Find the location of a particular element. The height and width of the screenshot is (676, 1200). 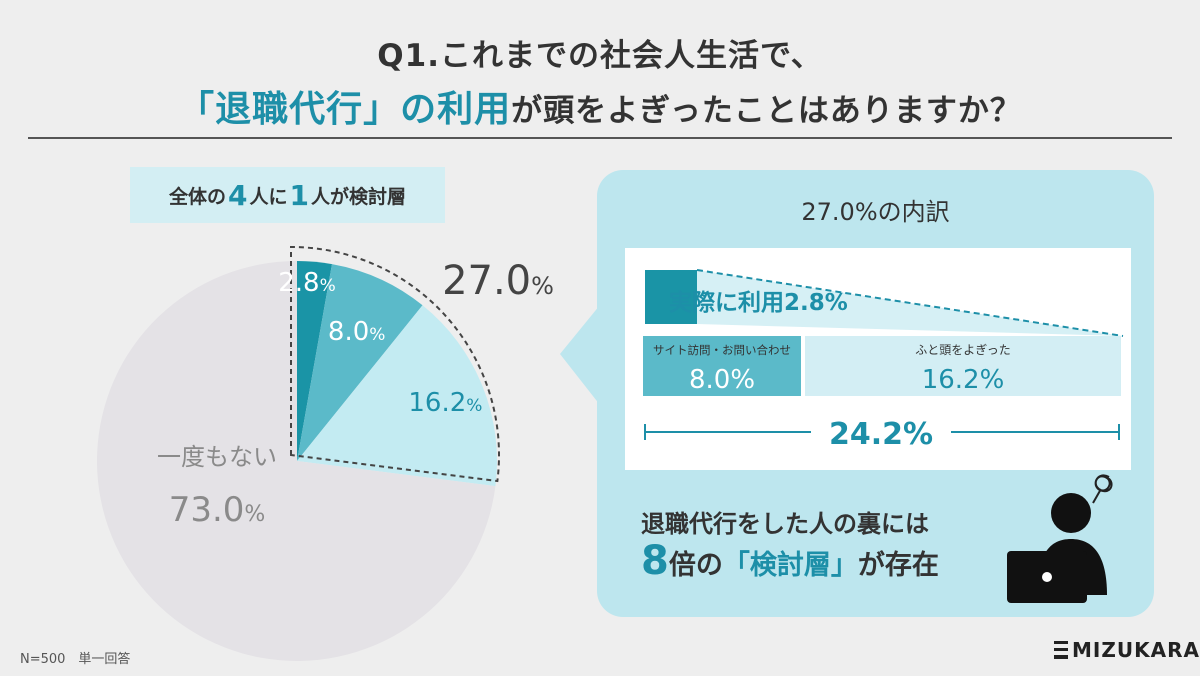

badge-num-2: 1 is located at coordinates (299, 195).